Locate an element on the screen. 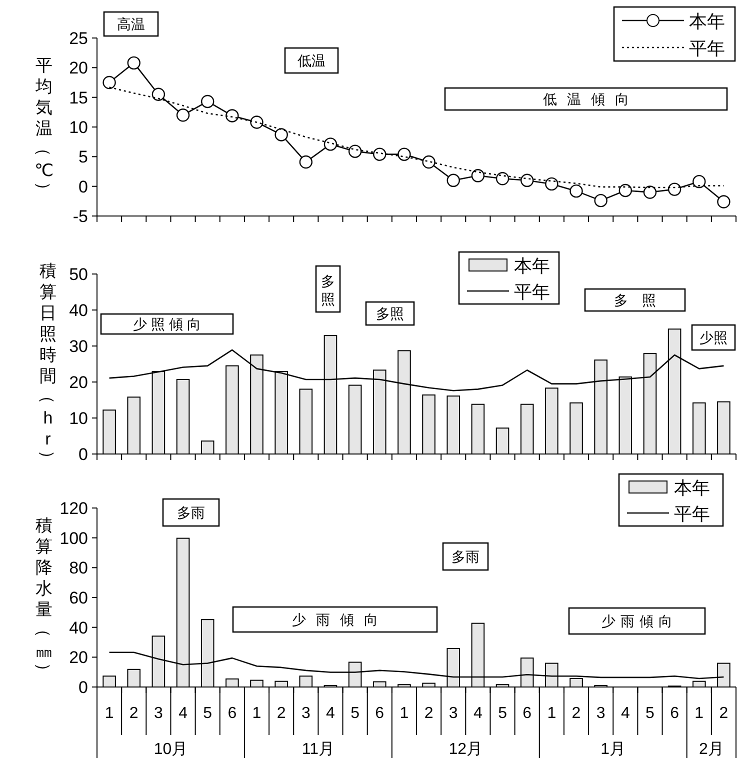 The width and height of the screenshot is (744, 758). y-tick-label: 100 is located at coordinates (74, 538).